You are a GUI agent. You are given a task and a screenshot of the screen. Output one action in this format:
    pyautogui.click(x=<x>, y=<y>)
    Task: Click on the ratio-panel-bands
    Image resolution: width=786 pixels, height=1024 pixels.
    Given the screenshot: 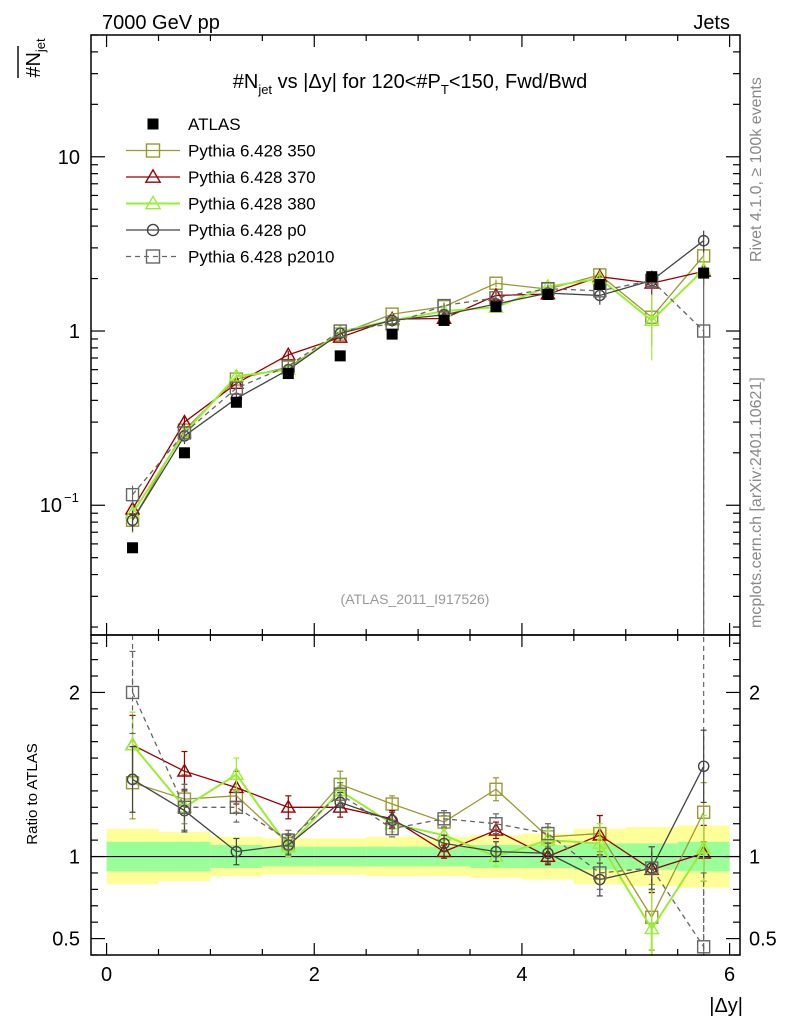 What is the action you would take?
    pyautogui.click(x=415, y=856)
    